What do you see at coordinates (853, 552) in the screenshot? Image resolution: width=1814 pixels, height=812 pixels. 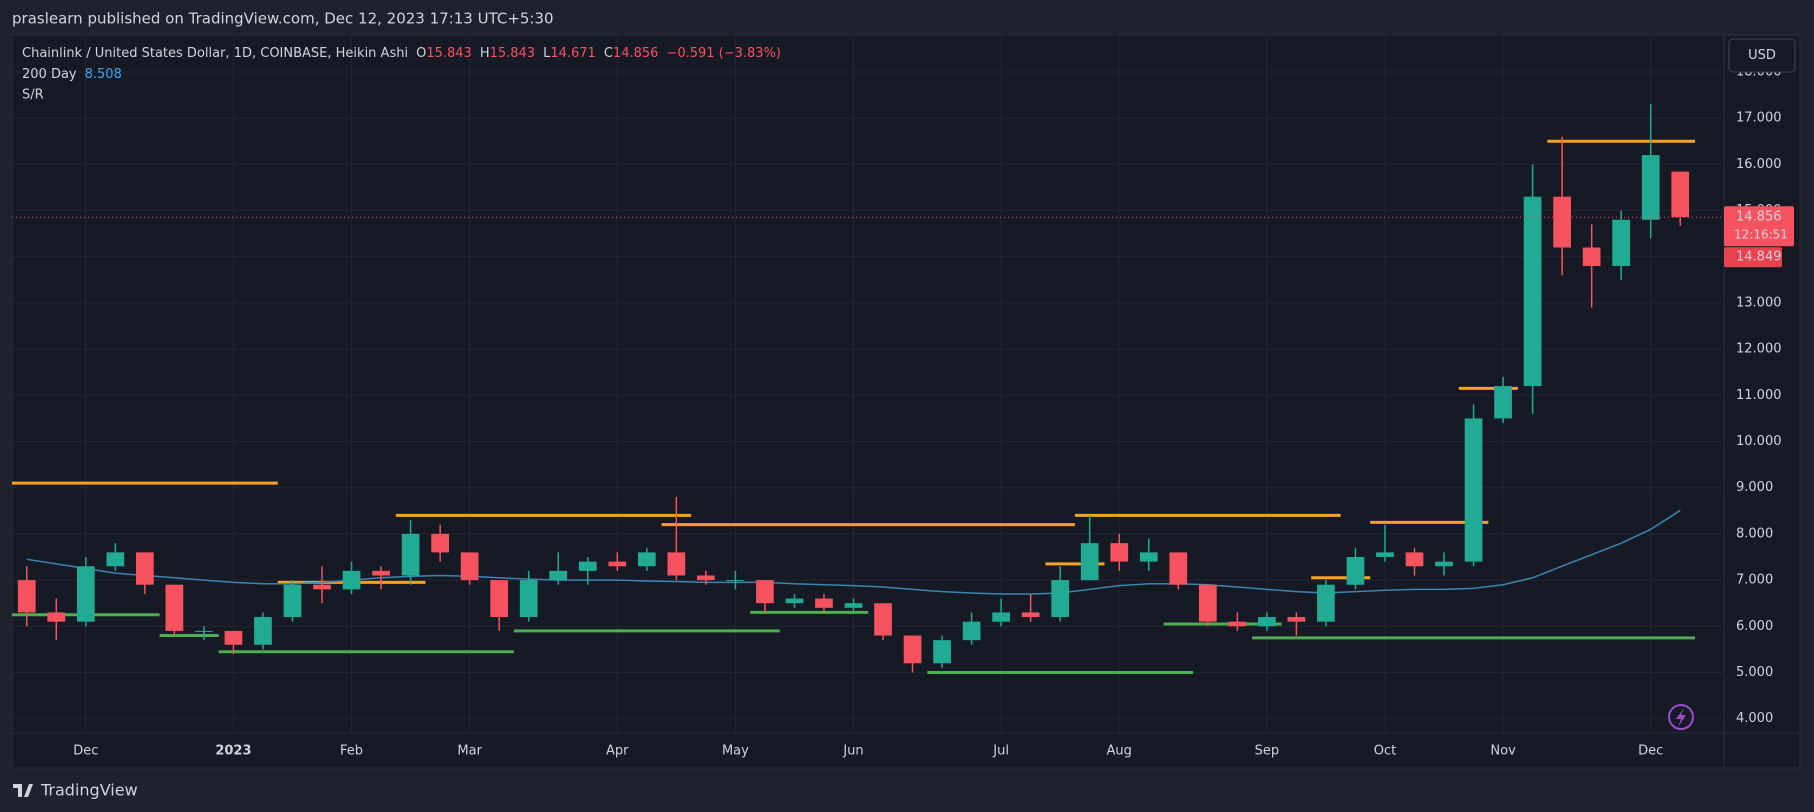 I see `ma-line` at bounding box center [853, 552].